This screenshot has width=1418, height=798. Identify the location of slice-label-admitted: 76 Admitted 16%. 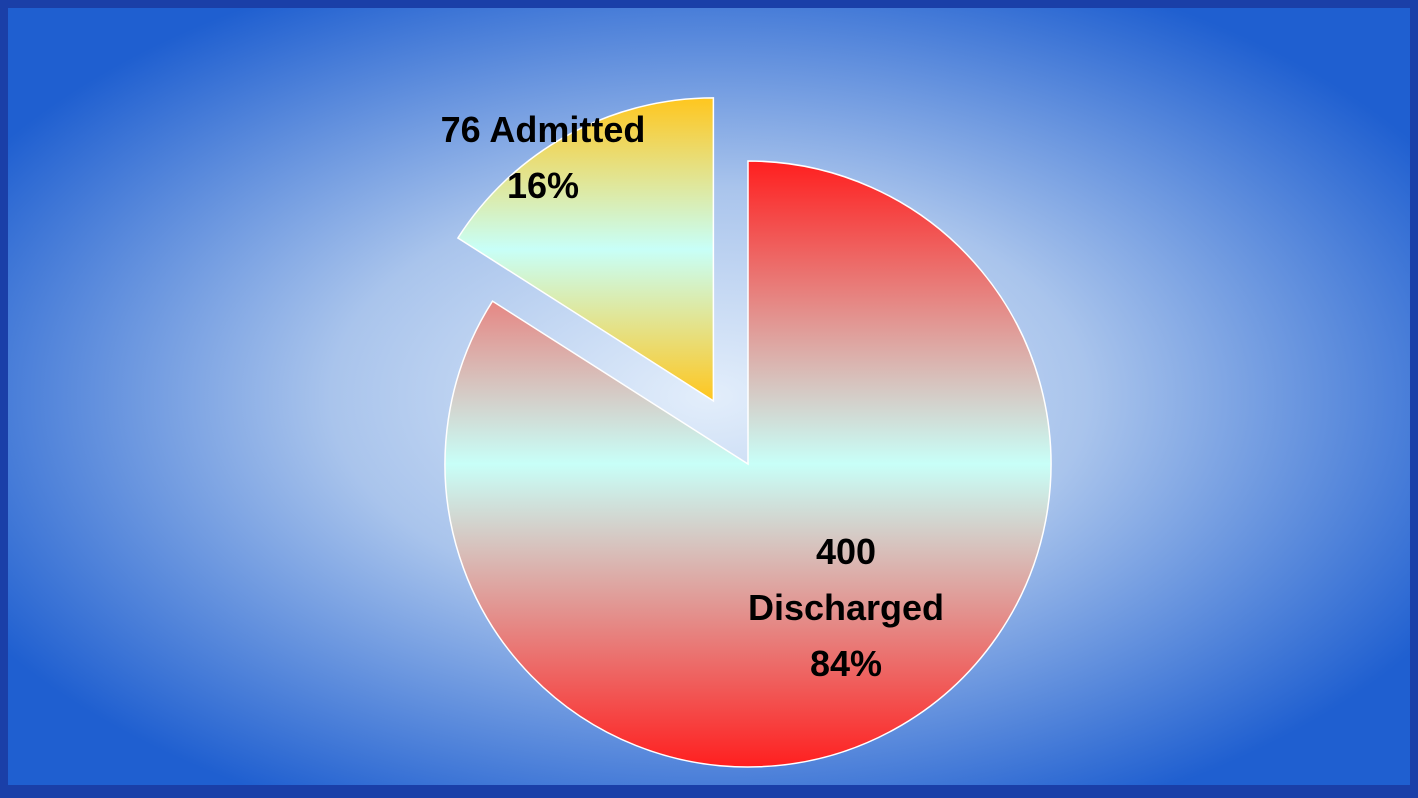
(543, 157).